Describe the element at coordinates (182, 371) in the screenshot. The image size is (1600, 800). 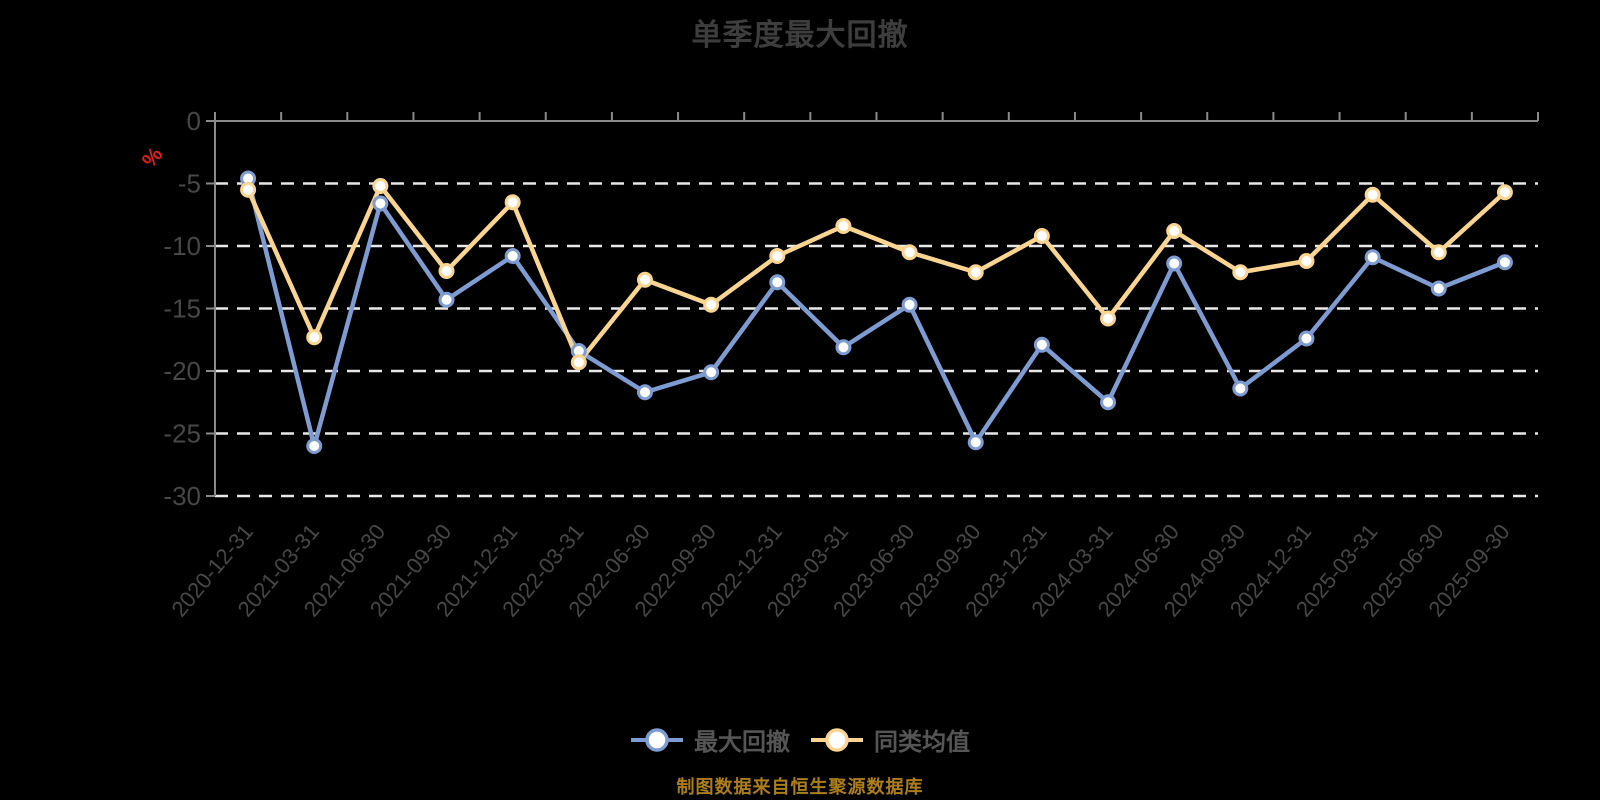
I see `y-axis-label: -20` at that location.